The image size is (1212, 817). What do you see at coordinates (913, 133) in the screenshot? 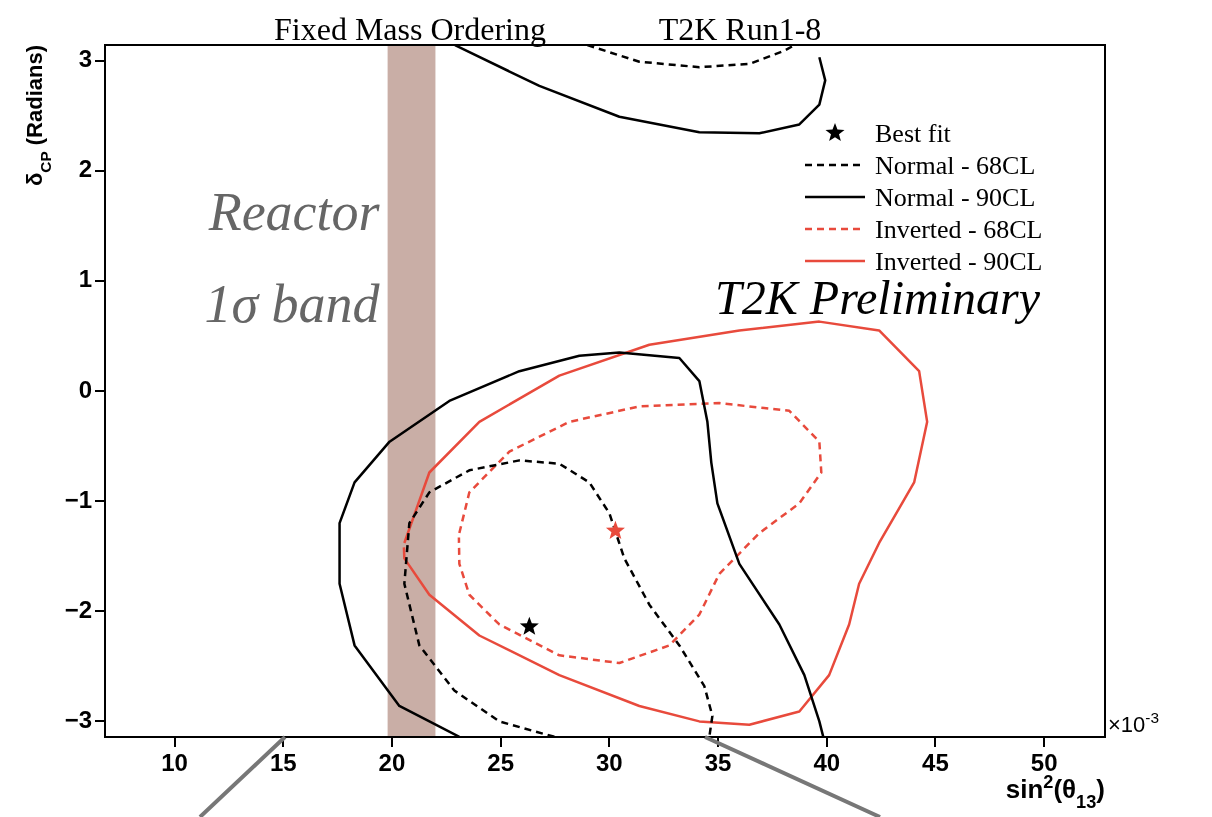
I see `legend-label: Best fit` at bounding box center [913, 133].